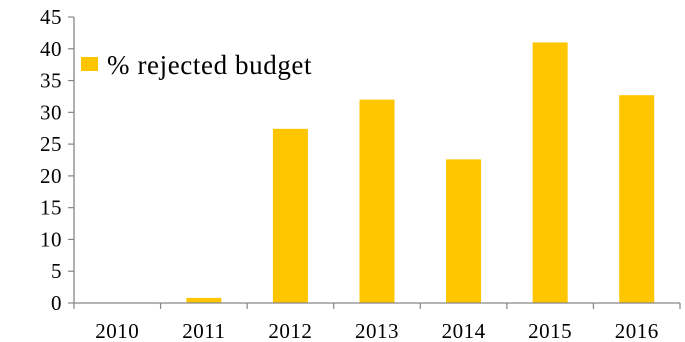  I want to click on x-axis-ticks: 2010 2011 2012 2013 2014 2015 2016, so click(377, 322).